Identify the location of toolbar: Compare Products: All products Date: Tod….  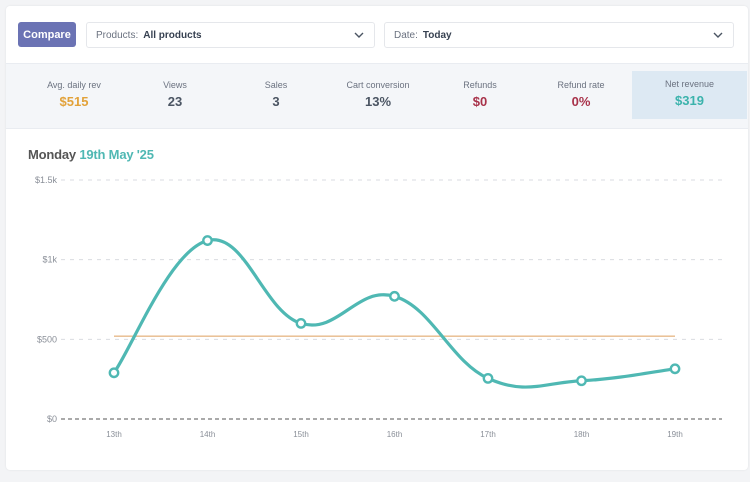
(377, 34).